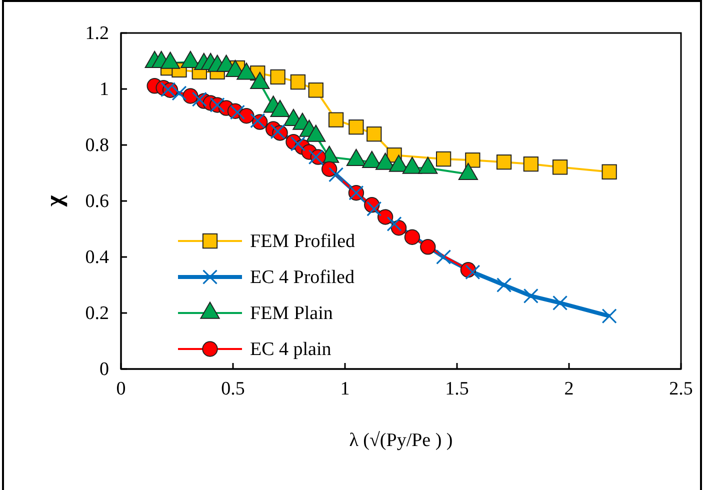 The image size is (713, 490). Describe the element at coordinates (121, 389) in the screenshot. I see `x-tick-label: 0` at that location.